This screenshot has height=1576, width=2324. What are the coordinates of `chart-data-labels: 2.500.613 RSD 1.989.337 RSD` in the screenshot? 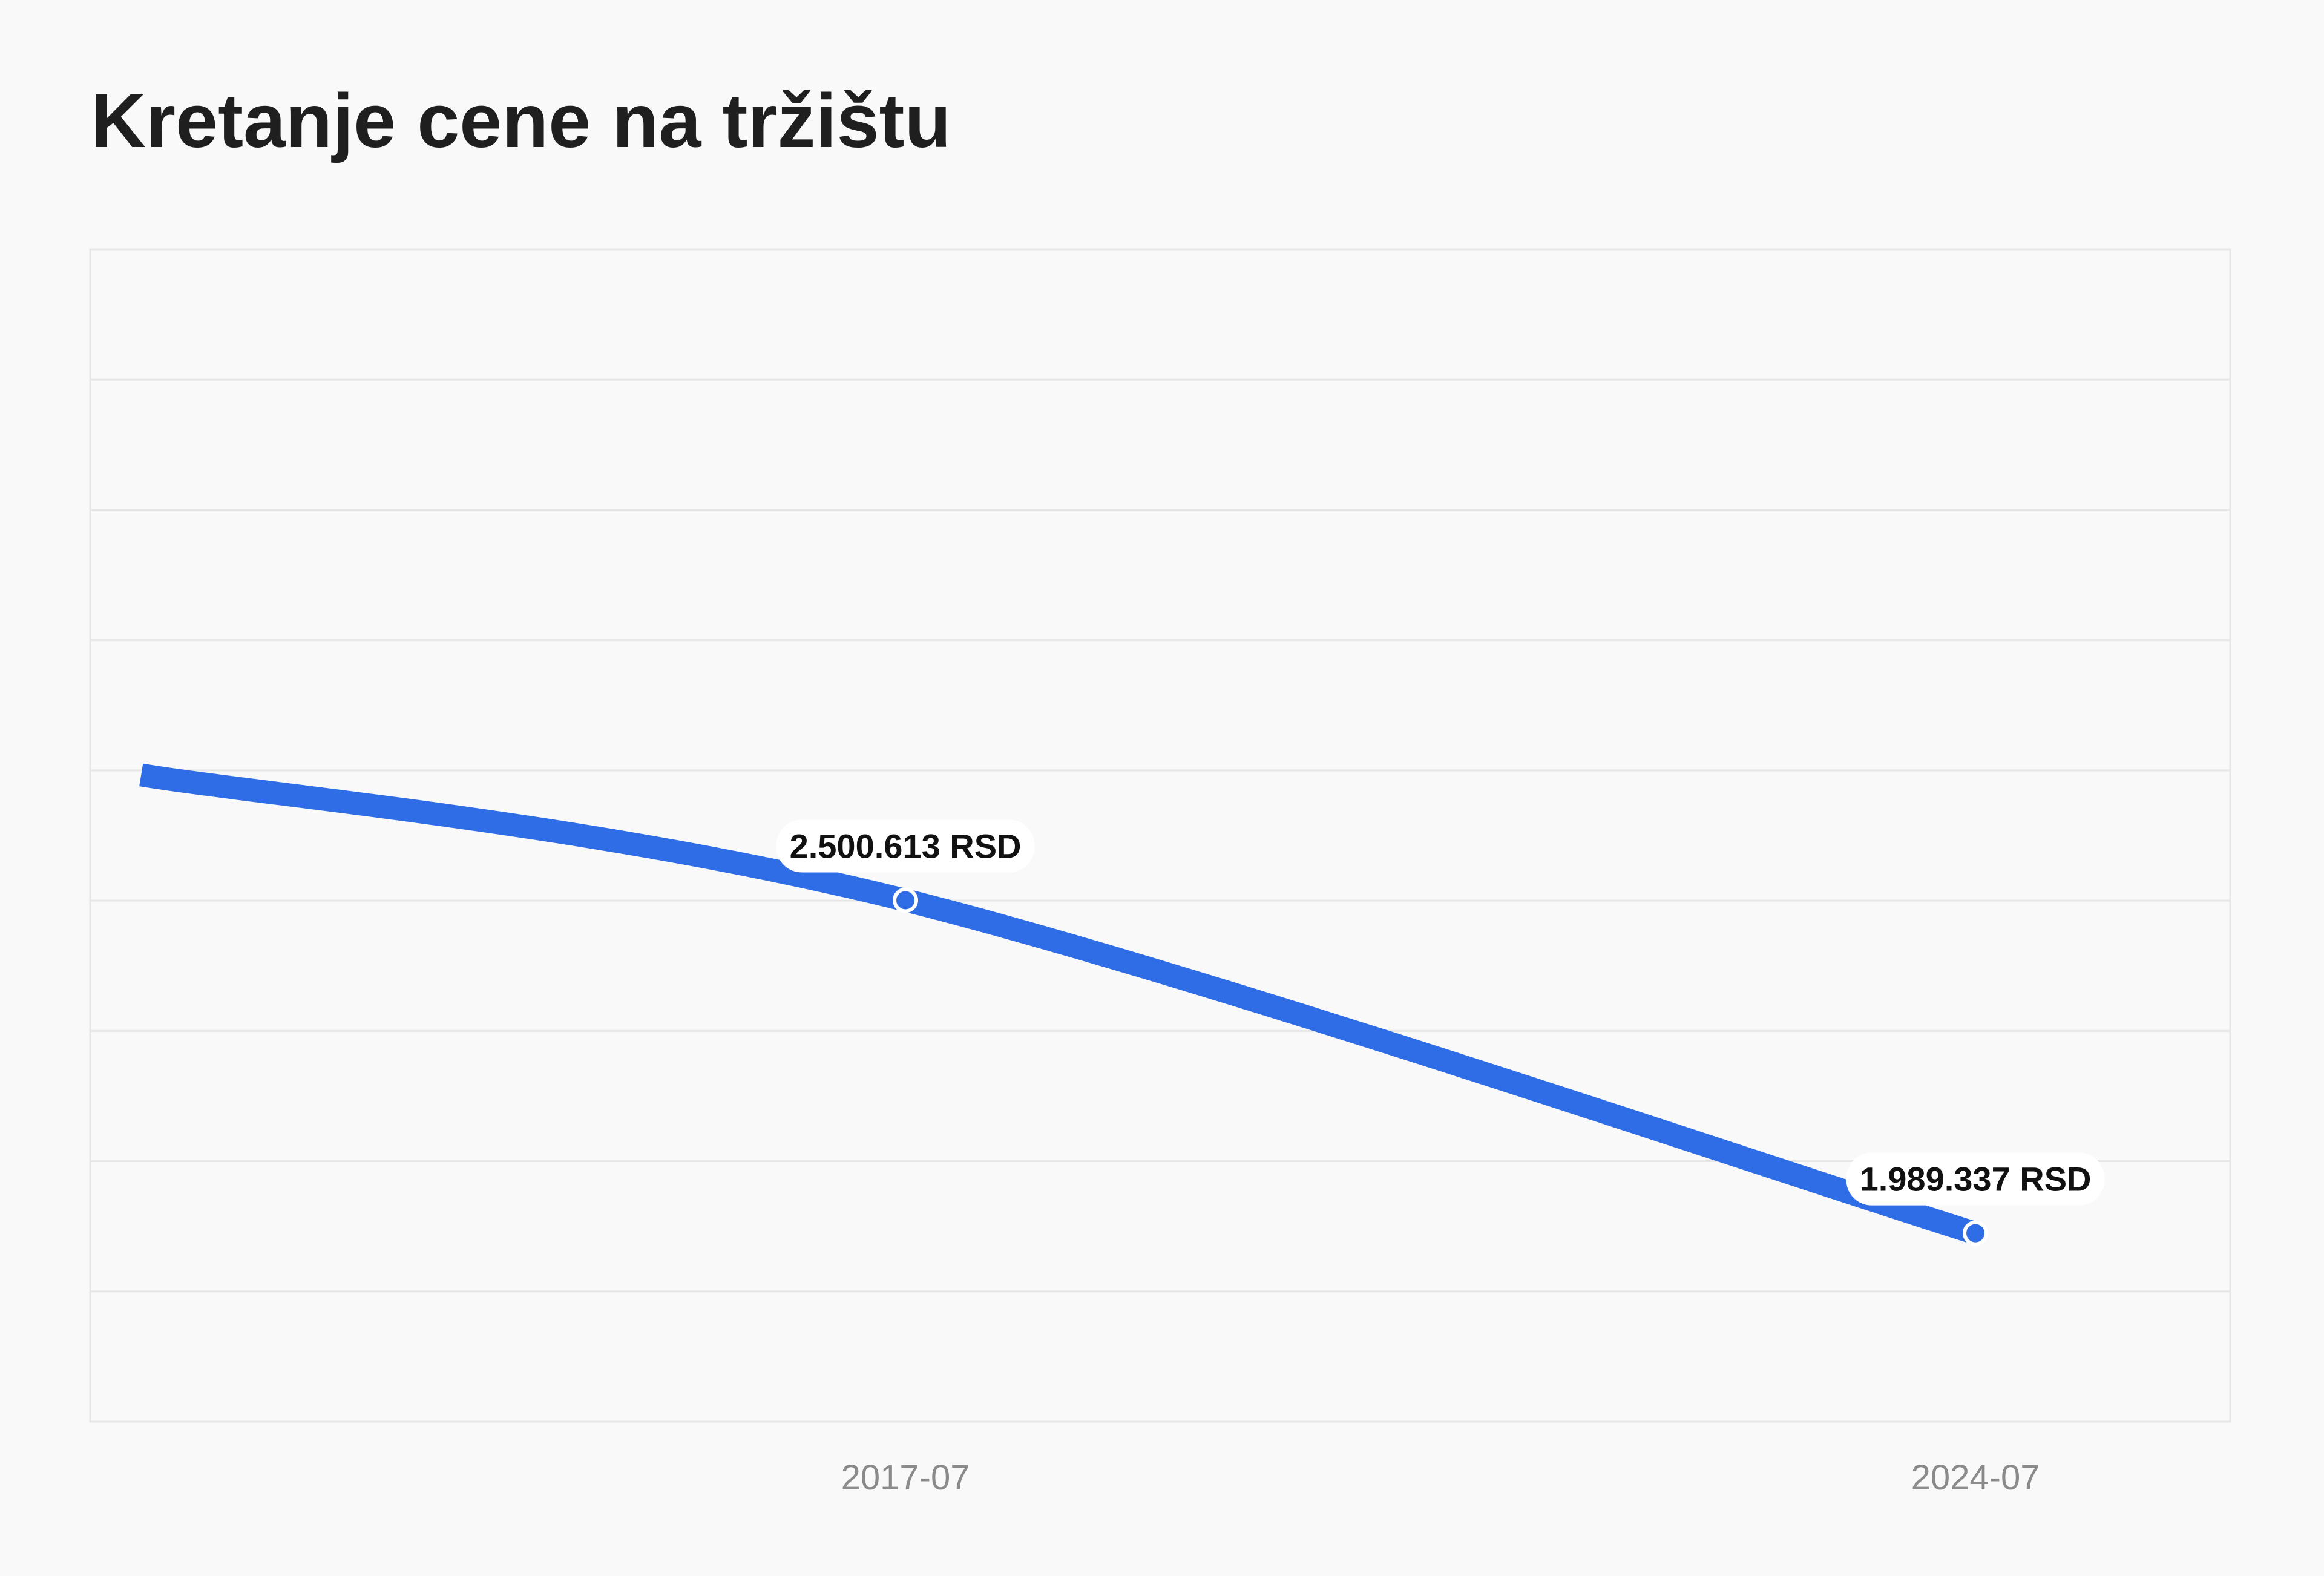 It's located at (1440, 1012).